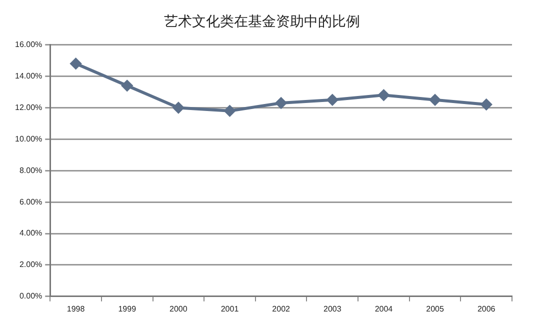  Describe the element at coordinates (28, 75) in the screenshot. I see `y-tick-label: 14.00%` at that location.